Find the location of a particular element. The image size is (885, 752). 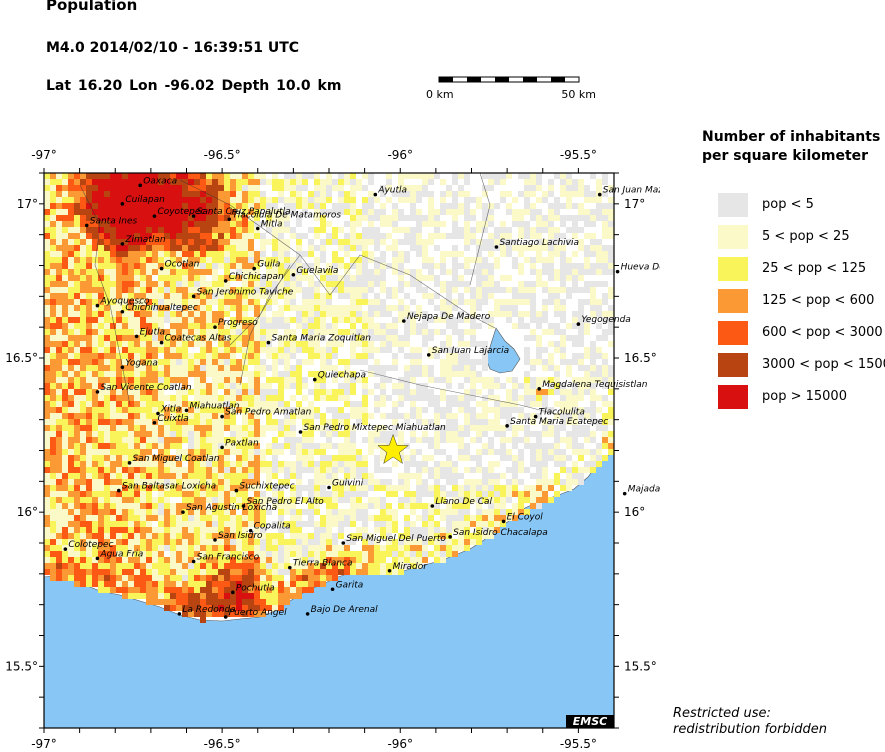

tick-label-bottom: -97° is located at coordinates (44, 744).